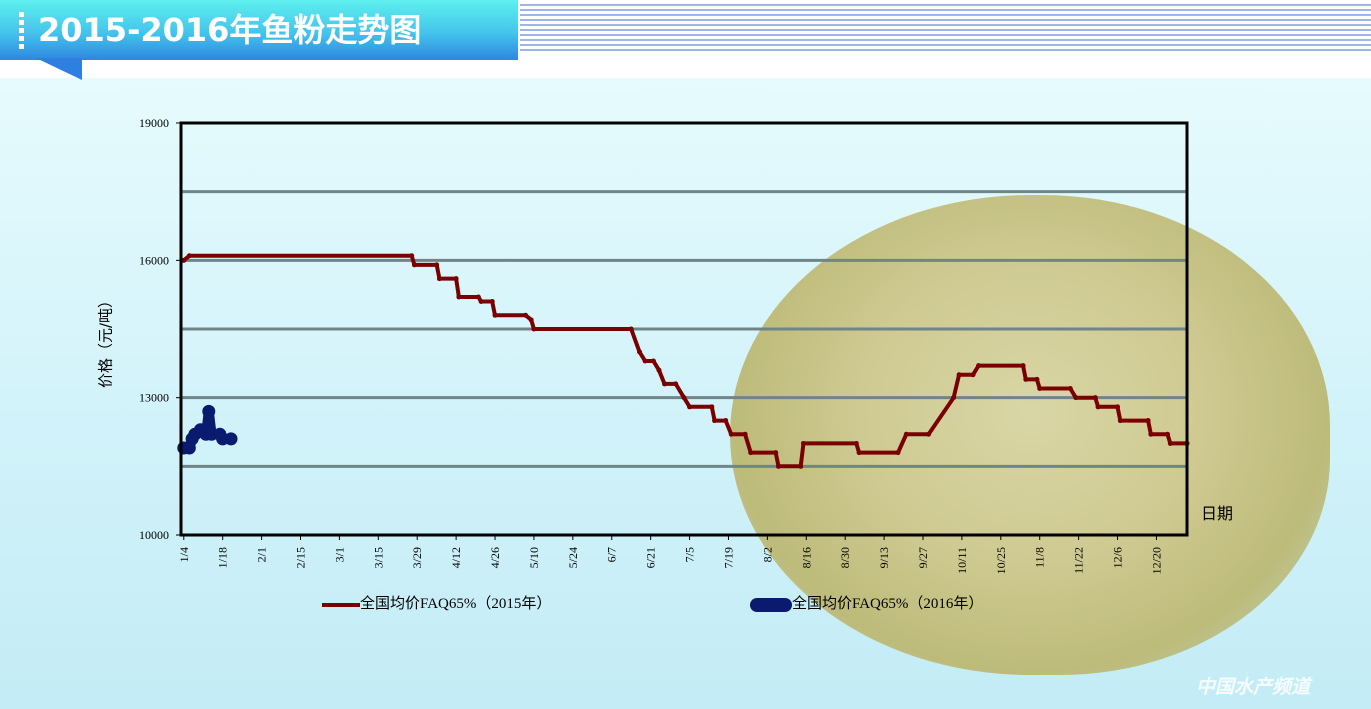  What do you see at coordinates (154, 260) in the screenshot?
I see `y-tick-label: 16000` at bounding box center [154, 260].